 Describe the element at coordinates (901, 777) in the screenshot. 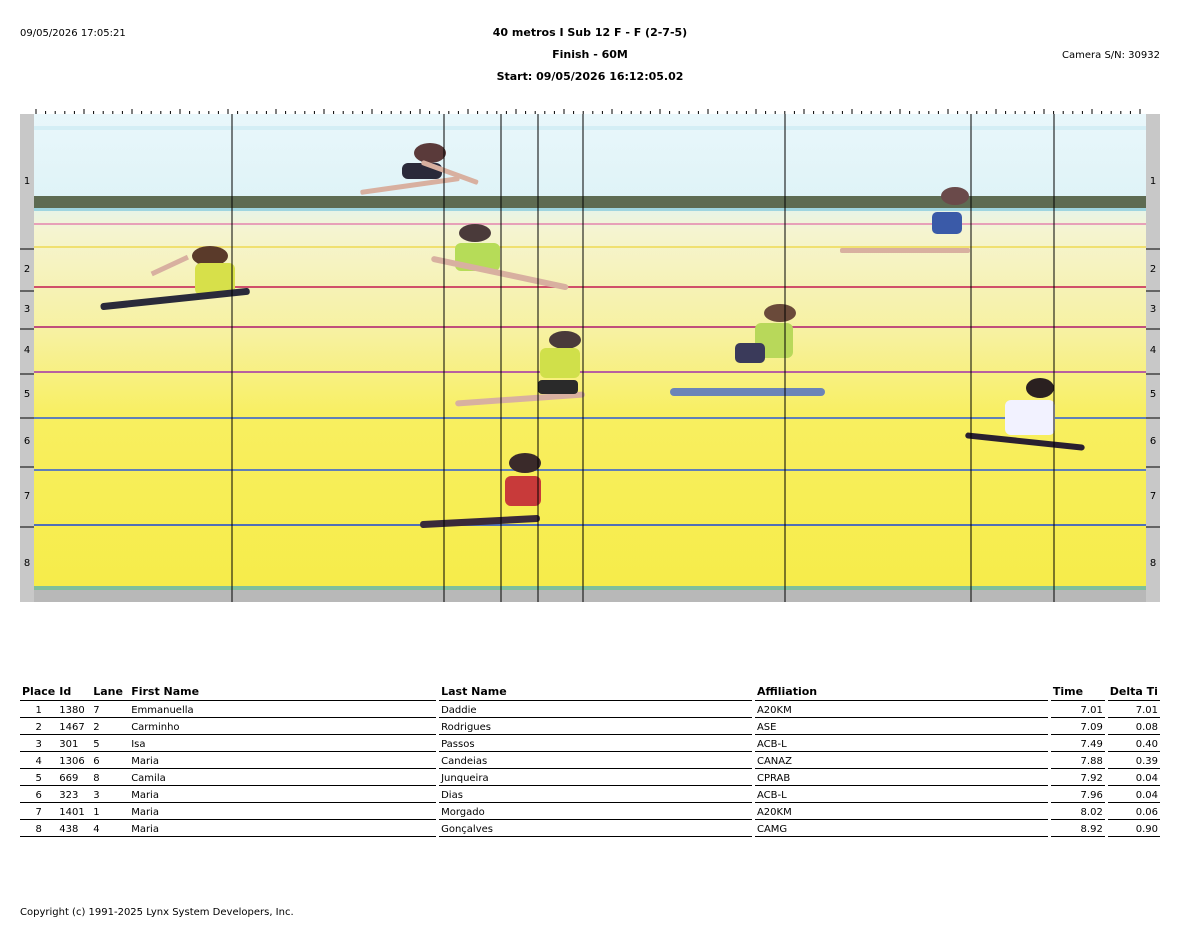

I see `result-affiliation: CPRAB` at that location.